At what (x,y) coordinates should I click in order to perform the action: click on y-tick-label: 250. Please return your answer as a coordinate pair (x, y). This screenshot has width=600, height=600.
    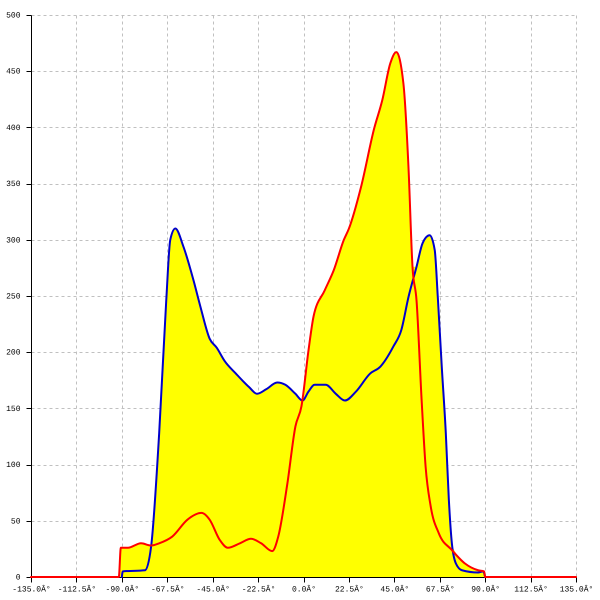
    Looking at the image, I should click on (13, 297).